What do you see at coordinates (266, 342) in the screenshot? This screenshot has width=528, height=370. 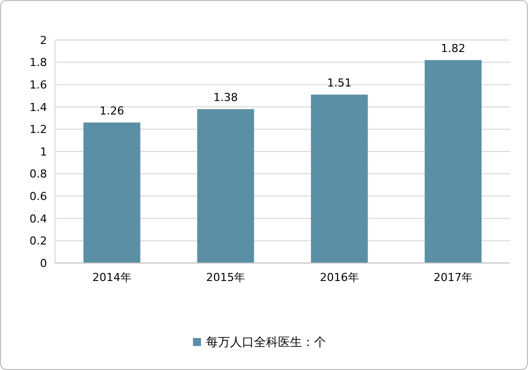 I see `legend-label: 每万人口全科医生：个` at bounding box center [266, 342].